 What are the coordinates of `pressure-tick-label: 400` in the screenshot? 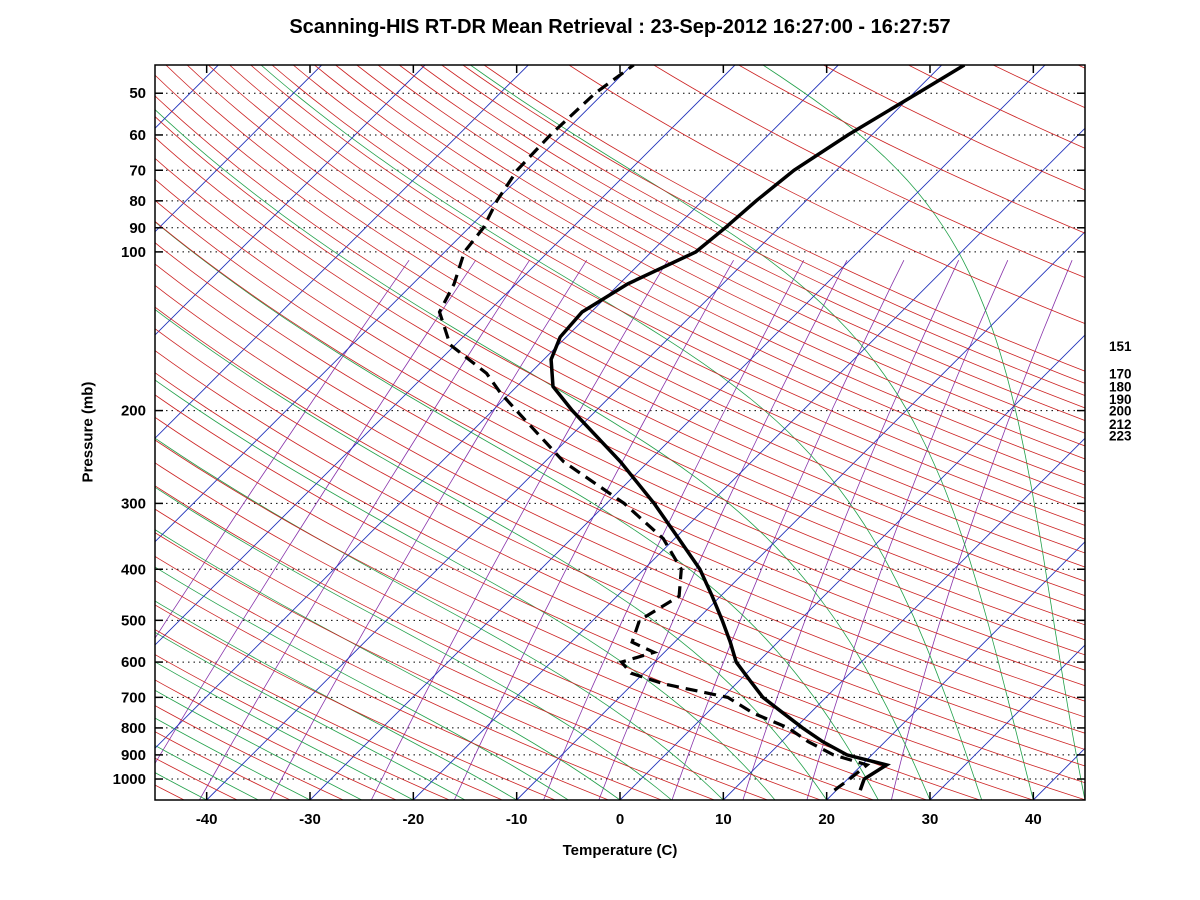 It's located at (133, 569).